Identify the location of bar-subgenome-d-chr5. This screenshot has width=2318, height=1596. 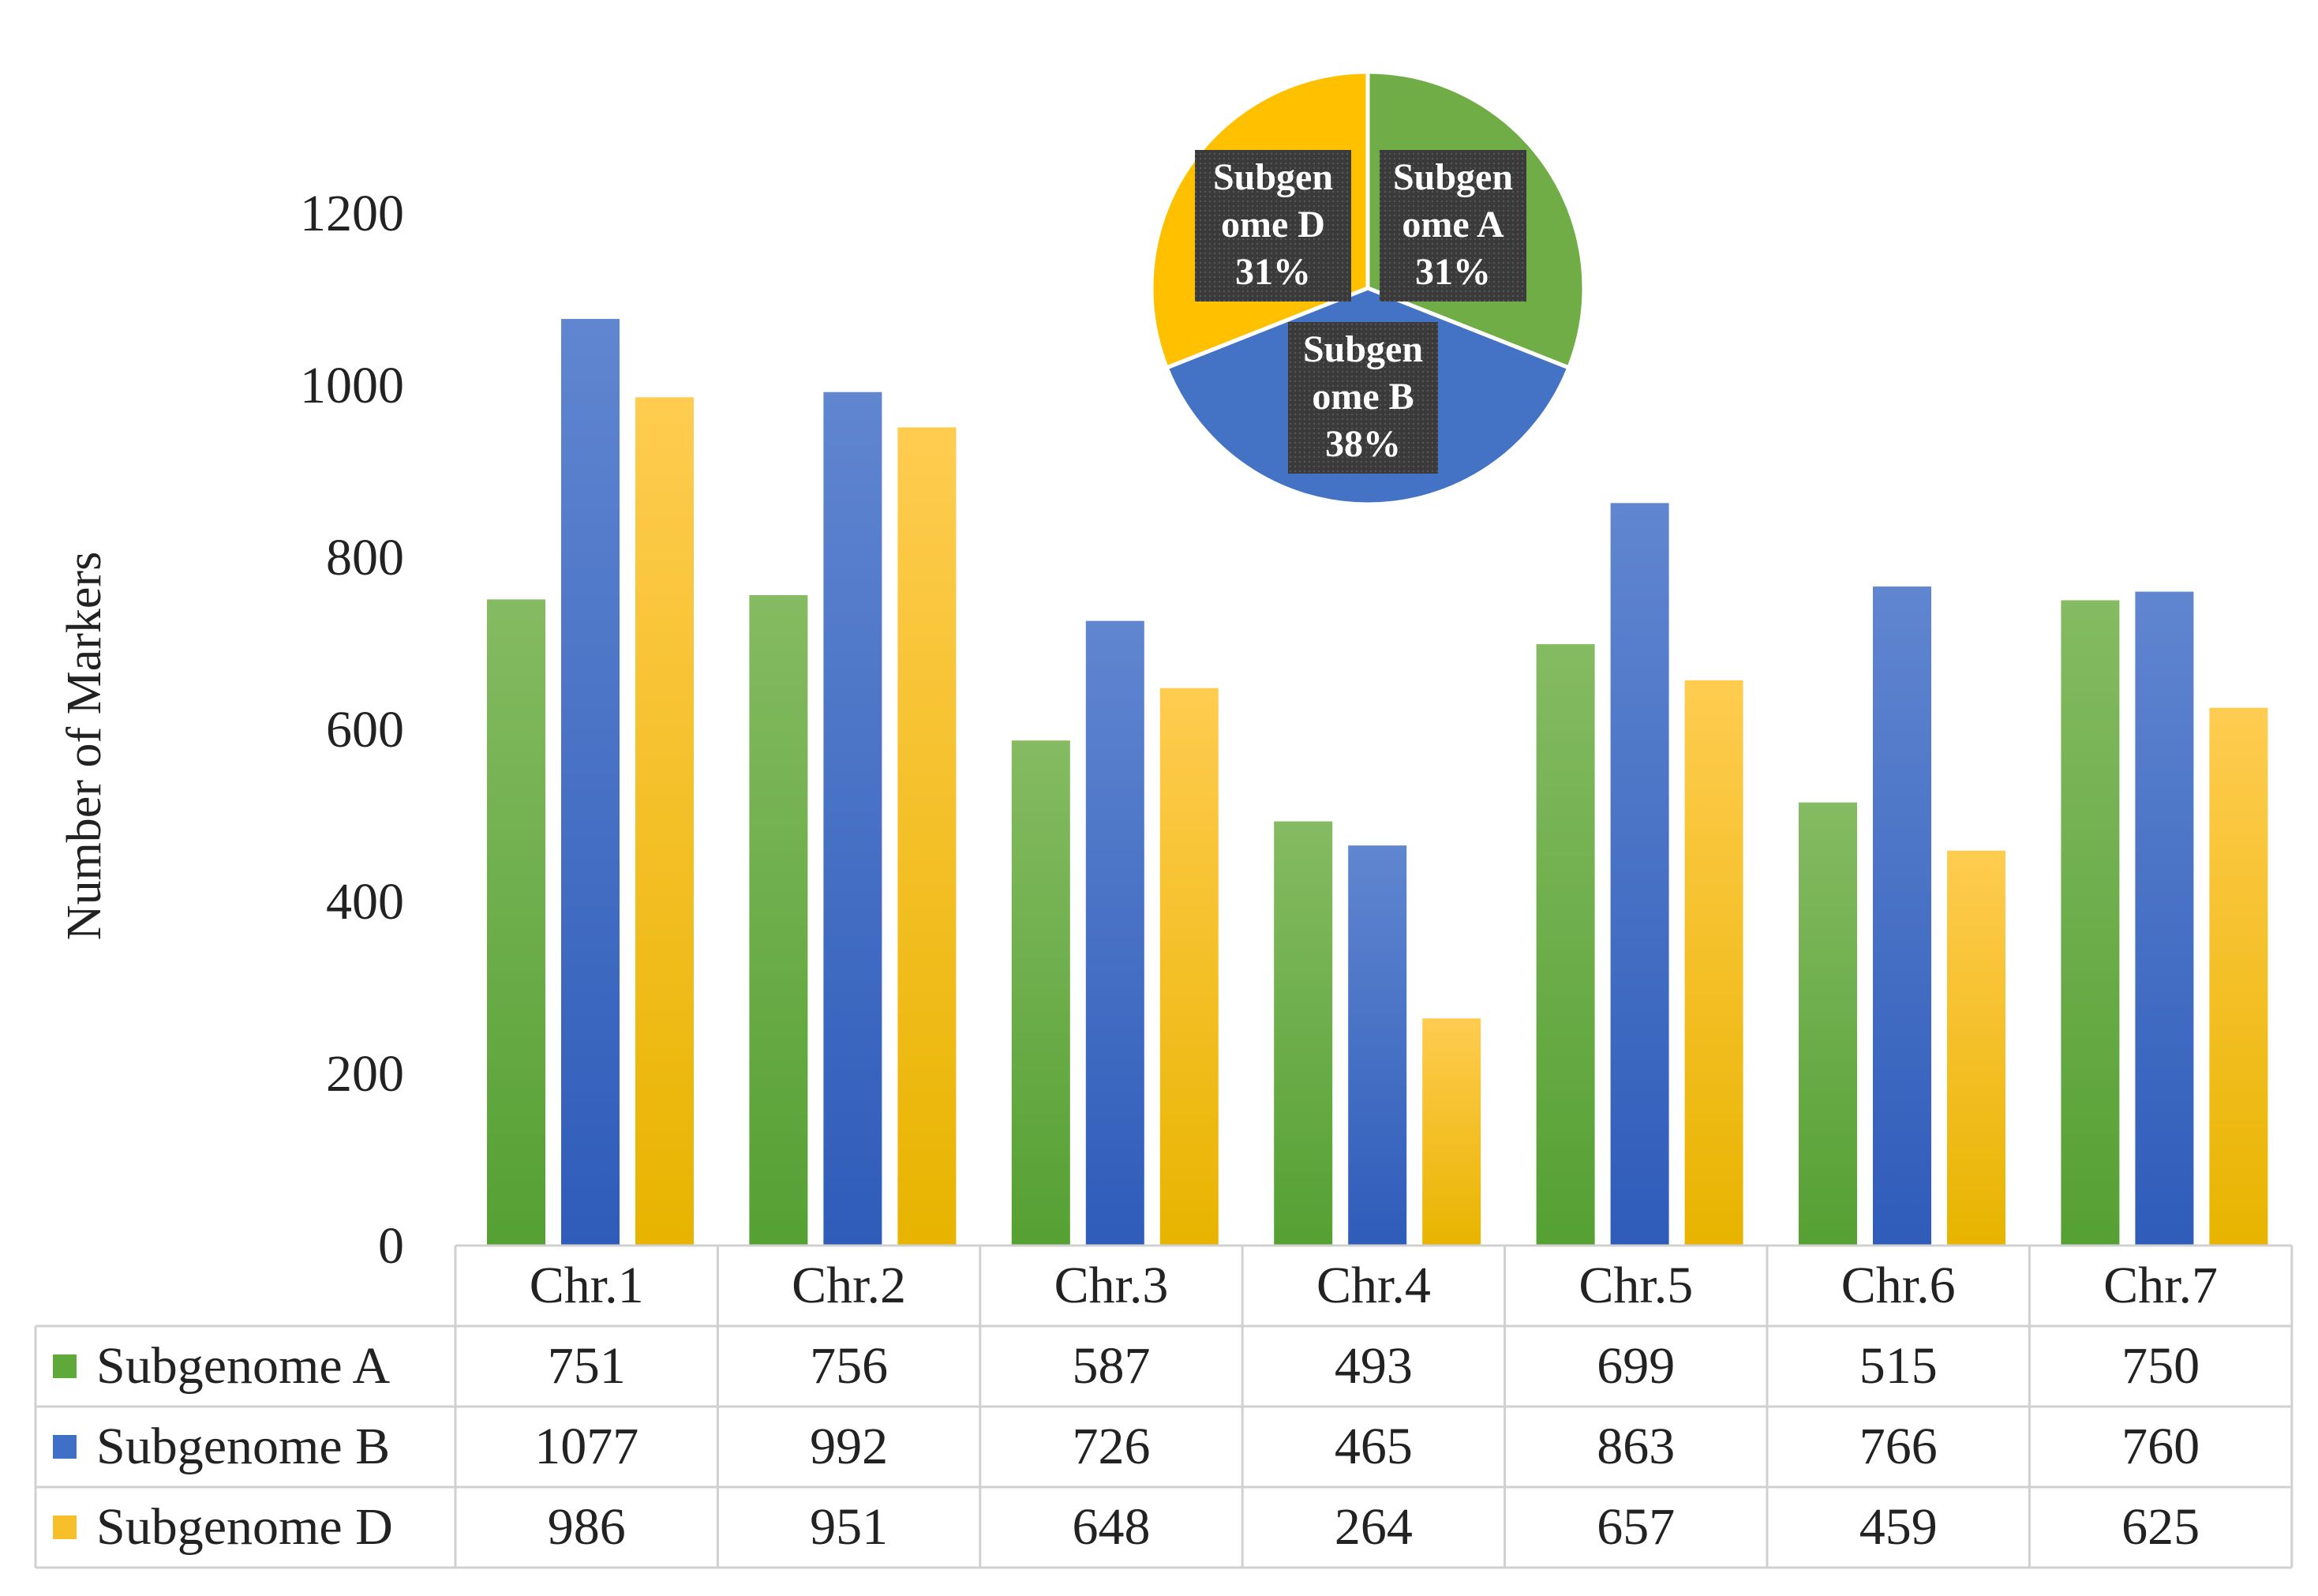
(1714, 963).